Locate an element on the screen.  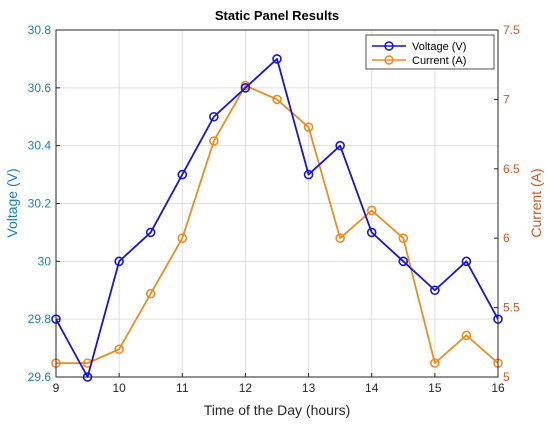
right-tick-label: 6.5 is located at coordinates (511, 169).